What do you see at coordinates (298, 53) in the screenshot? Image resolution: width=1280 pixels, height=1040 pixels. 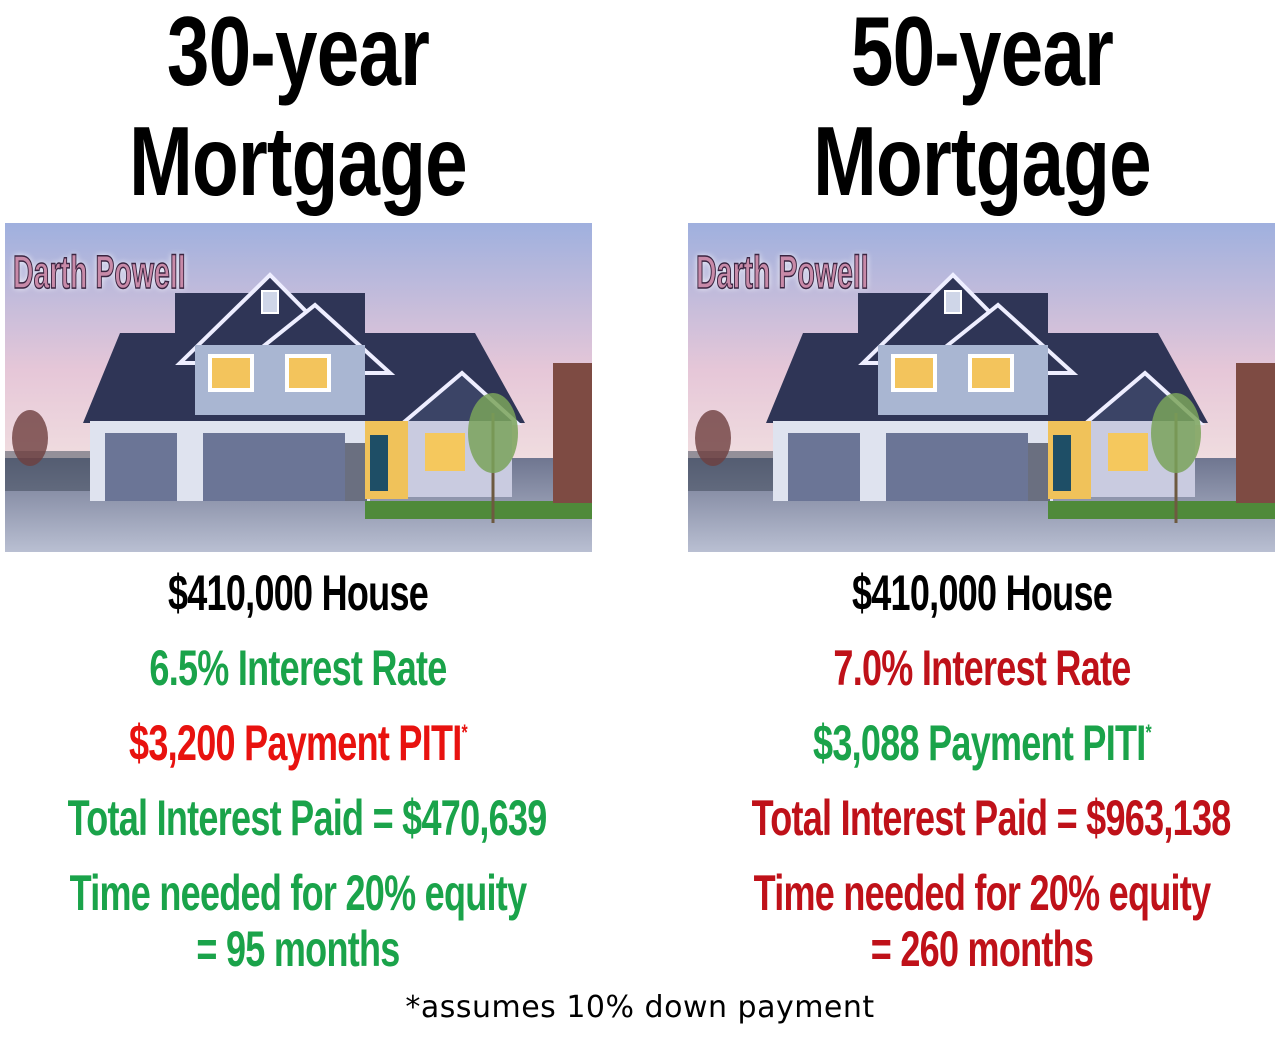 I see `title-term: 30-year` at bounding box center [298, 53].